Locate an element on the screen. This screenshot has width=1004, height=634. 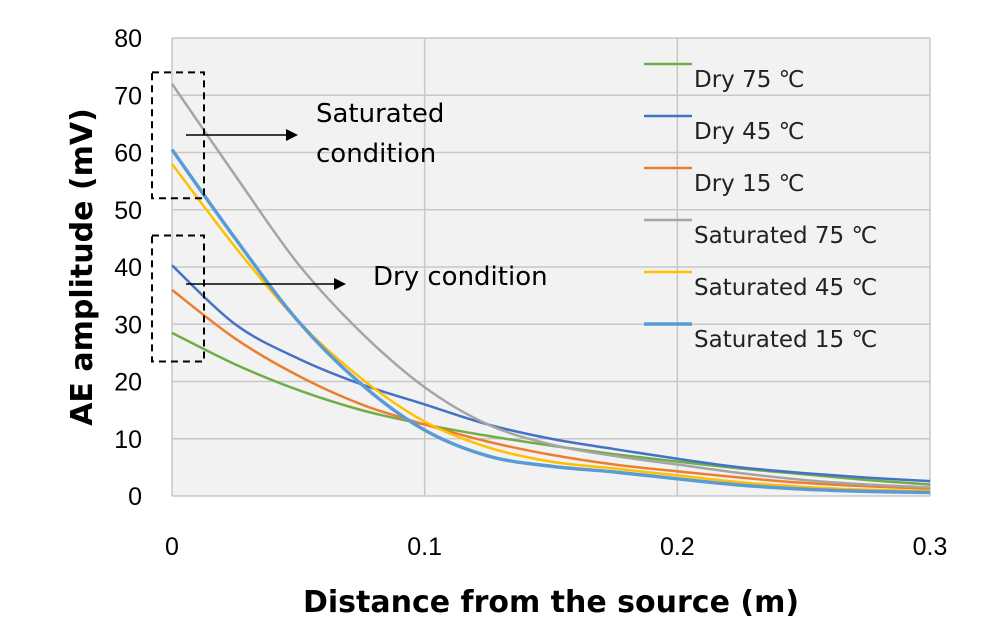
y-tick-label: 60 is located at coordinates (128, 154).